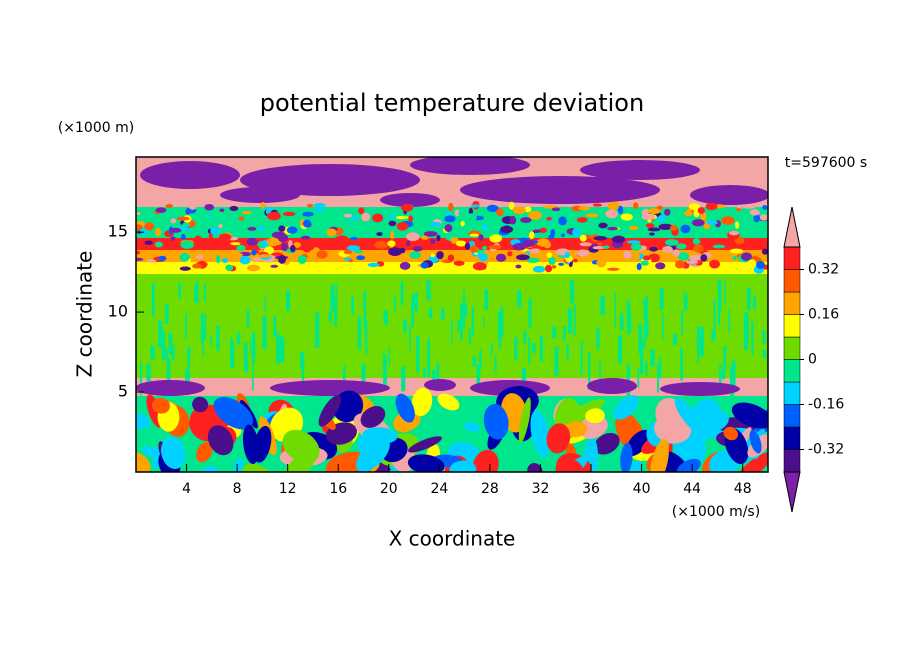  Describe the element at coordinates (389, 489) in the screenshot. I see `x-tick-label: 20` at that location.